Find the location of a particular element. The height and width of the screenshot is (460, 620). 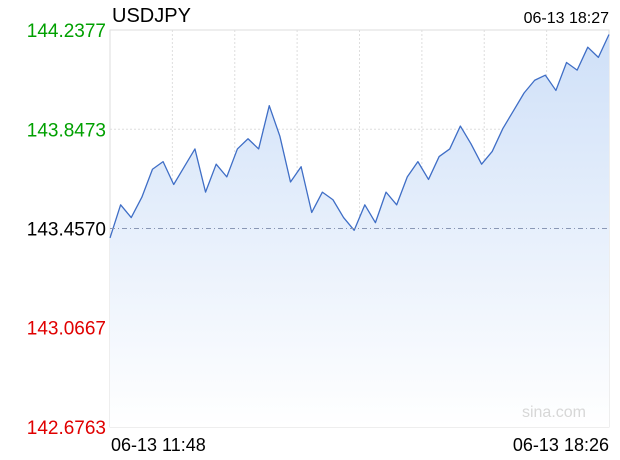

y-tick-label: 144.2377 is located at coordinates (66, 31).